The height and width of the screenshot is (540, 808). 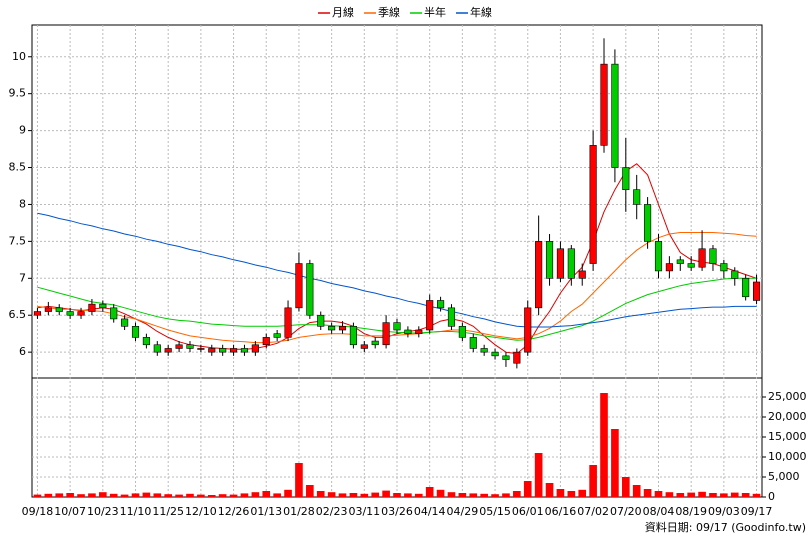 What do you see at coordinates (168, 511) in the screenshot?
I see `x-tick-label: 11/25` at bounding box center [168, 511].